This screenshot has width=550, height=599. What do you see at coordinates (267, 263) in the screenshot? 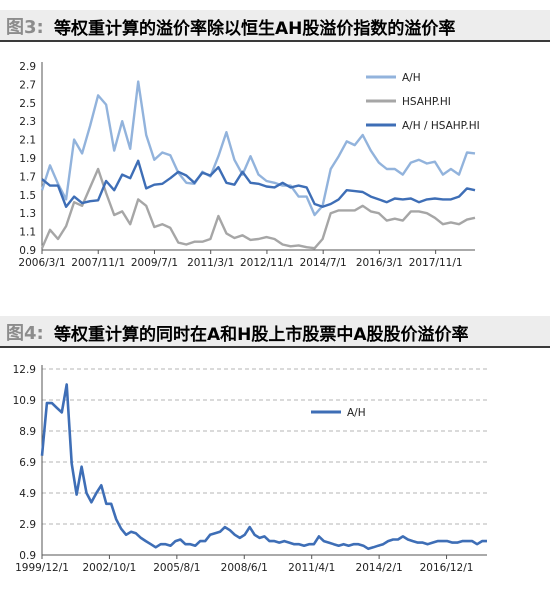
I see `x-tick-label: 2012/11/1` at bounding box center [267, 263].